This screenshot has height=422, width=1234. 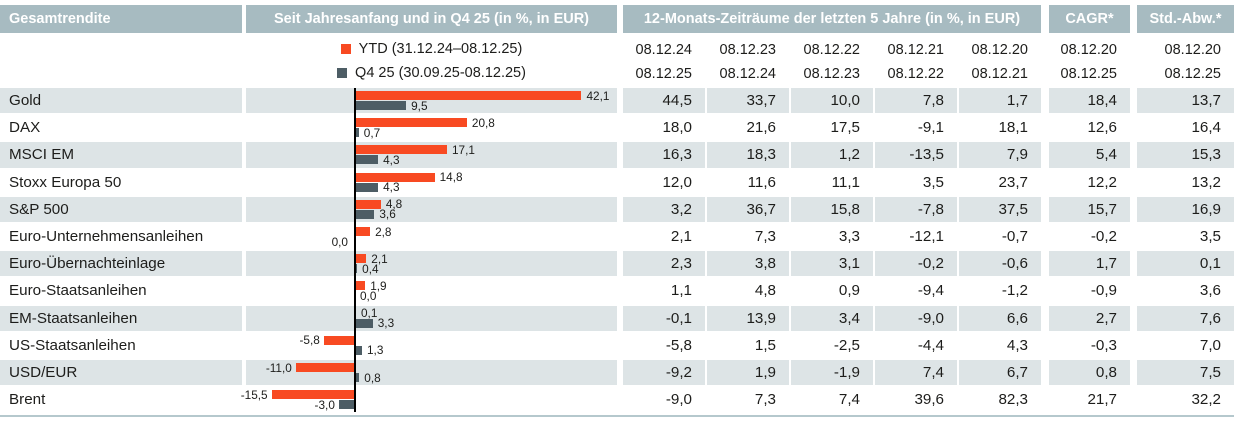 I want to click on period-from: 08.12.23, so click(x=747, y=50).